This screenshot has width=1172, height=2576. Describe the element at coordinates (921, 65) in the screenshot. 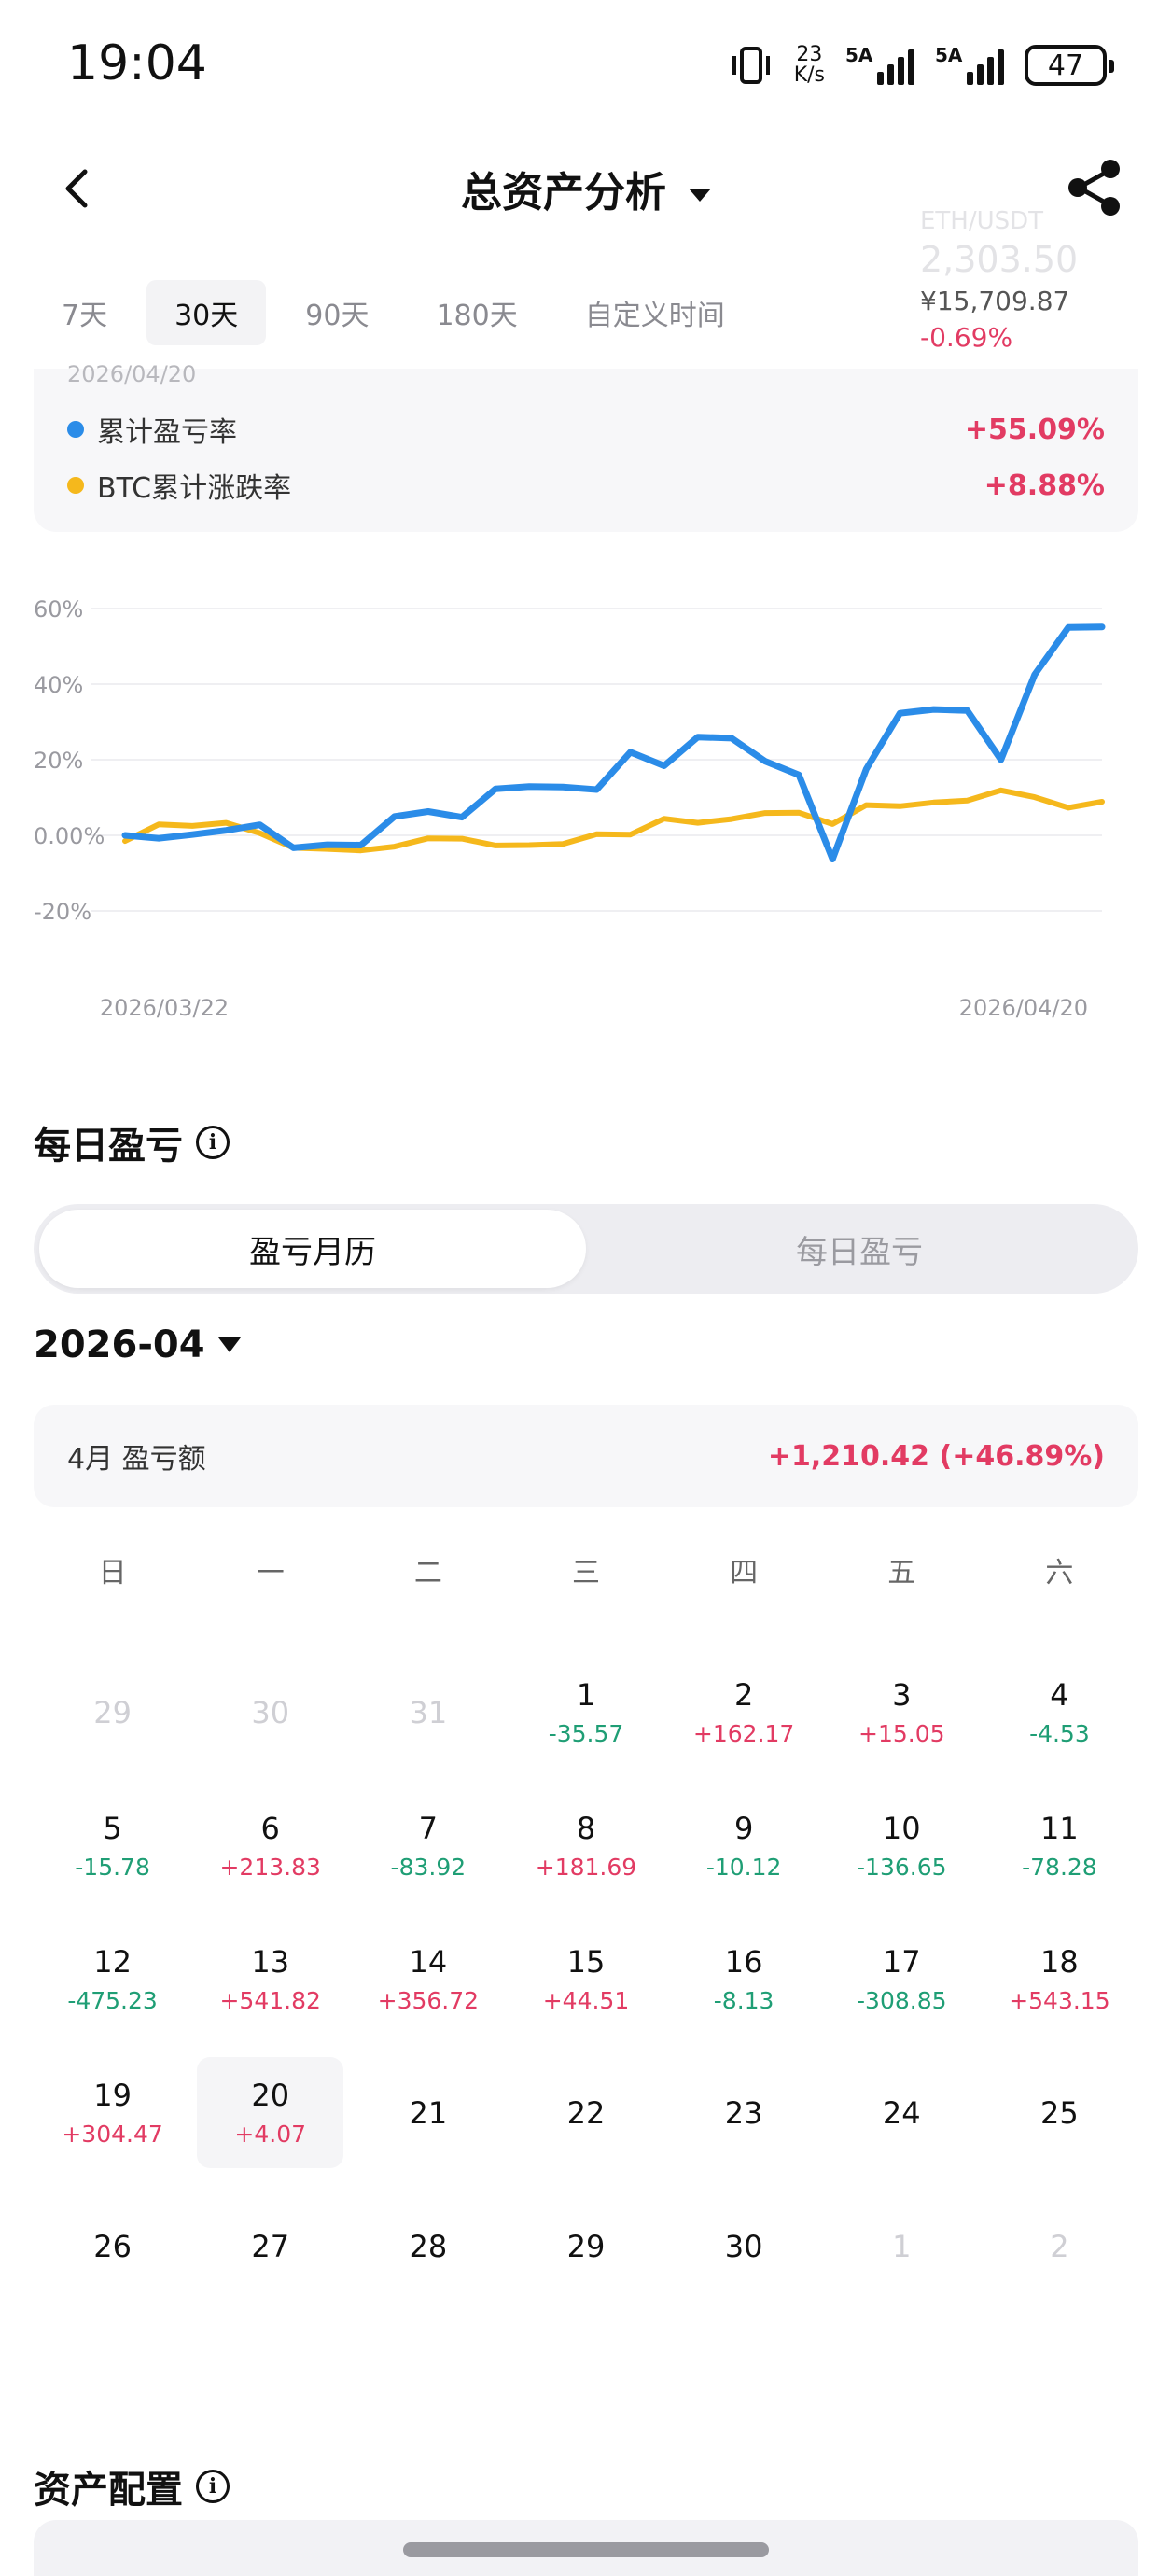

I see `status-icons: 23 K/s 5A 5A 47` at that location.